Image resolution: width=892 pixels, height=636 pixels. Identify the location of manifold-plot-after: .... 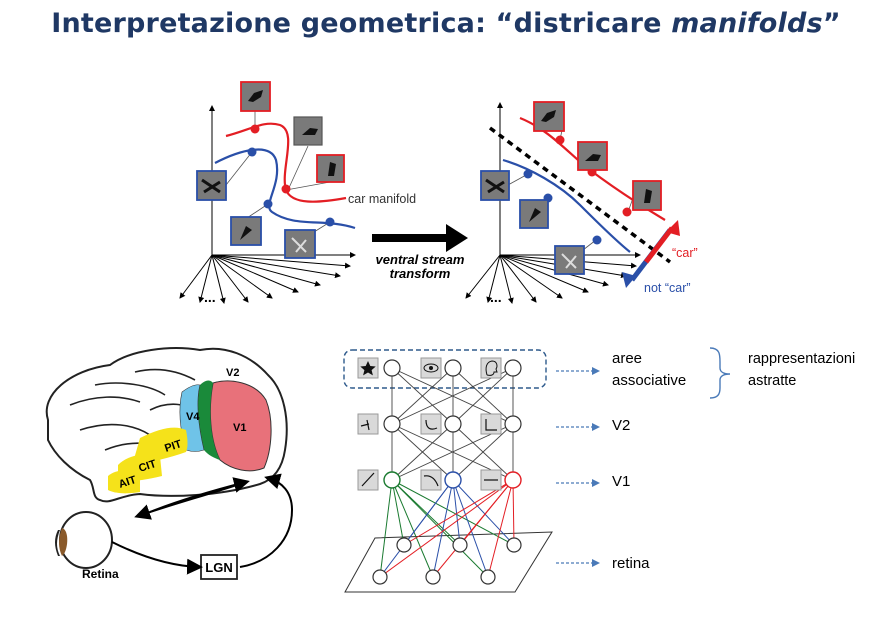
(581, 203).